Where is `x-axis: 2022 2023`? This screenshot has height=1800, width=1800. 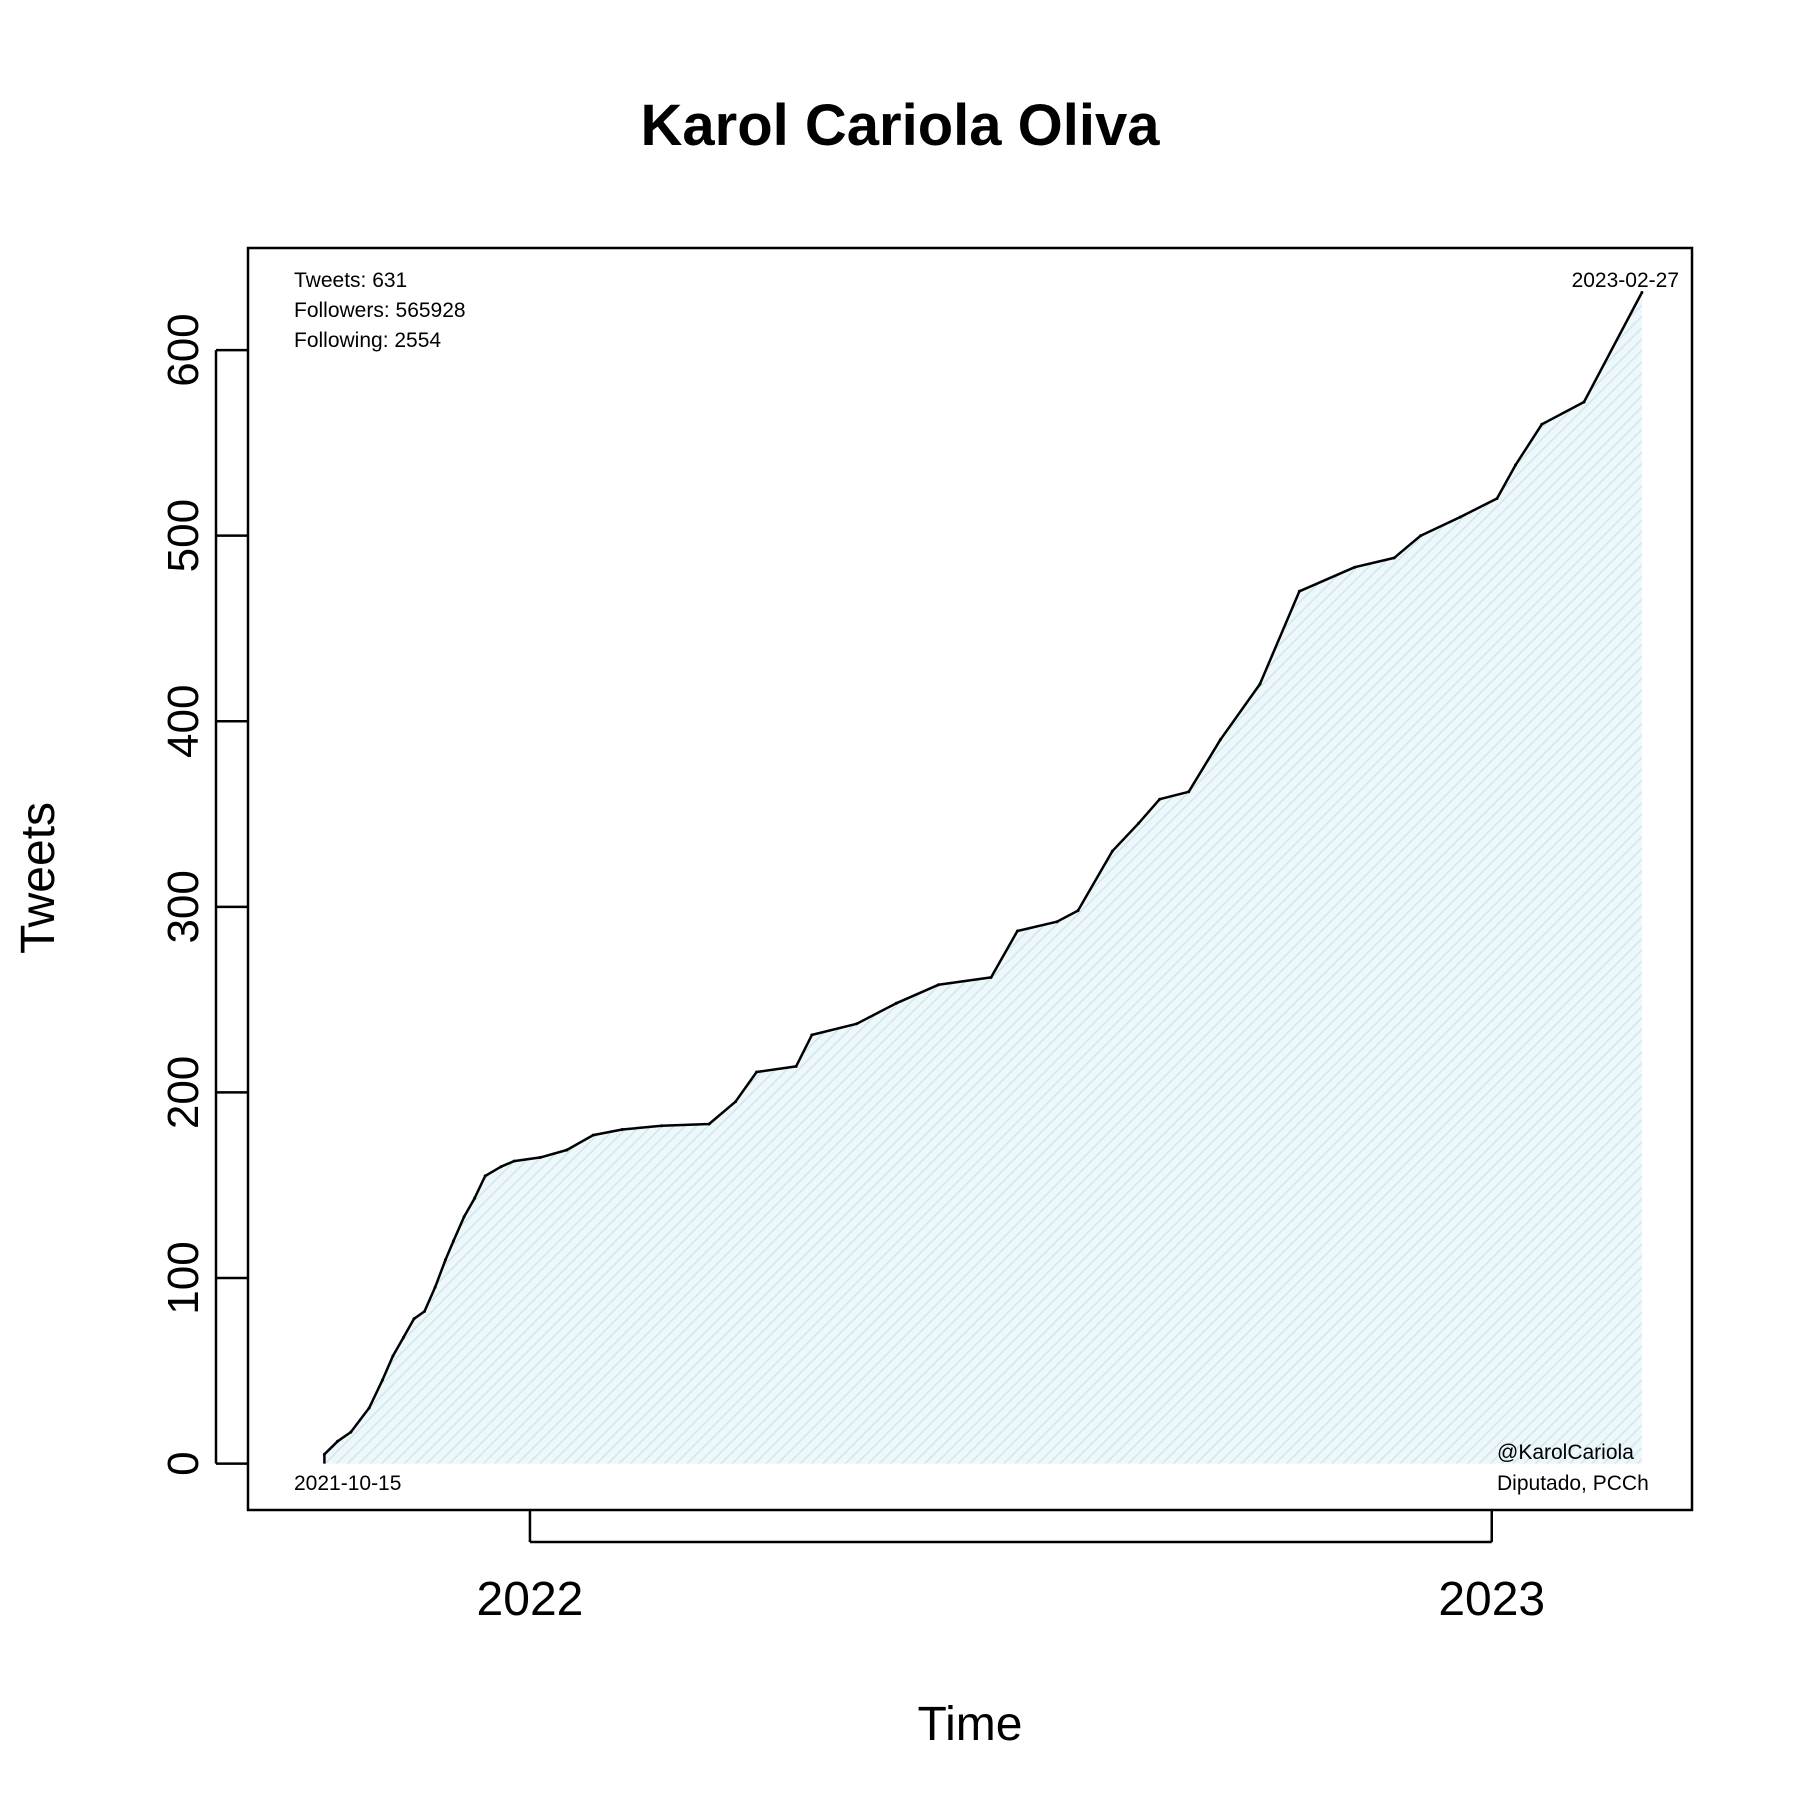 x-axis: 2022 2023 is located at coordinates (1011, 1568).